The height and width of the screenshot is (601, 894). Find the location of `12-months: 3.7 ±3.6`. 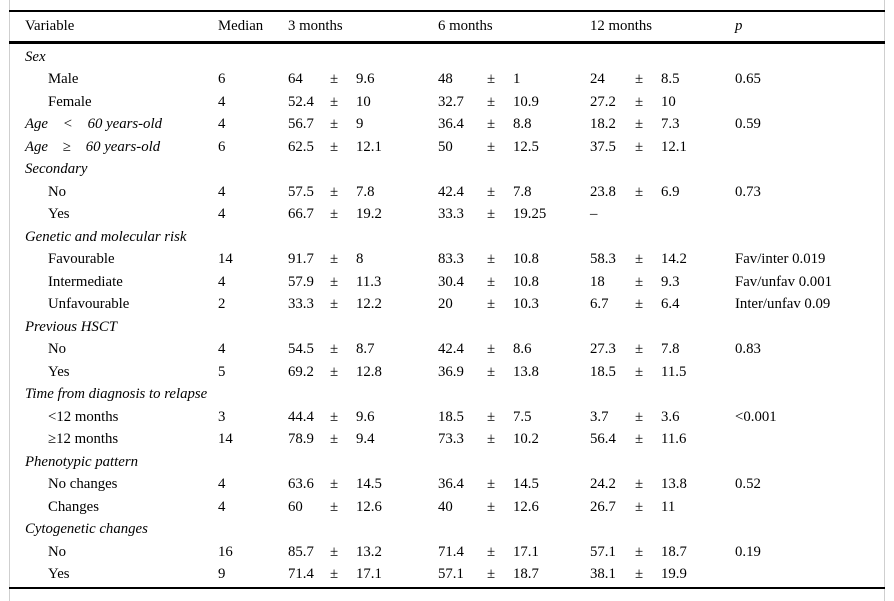

12-months: 3.7 ±3.6 is located at coordinates (662, 417).